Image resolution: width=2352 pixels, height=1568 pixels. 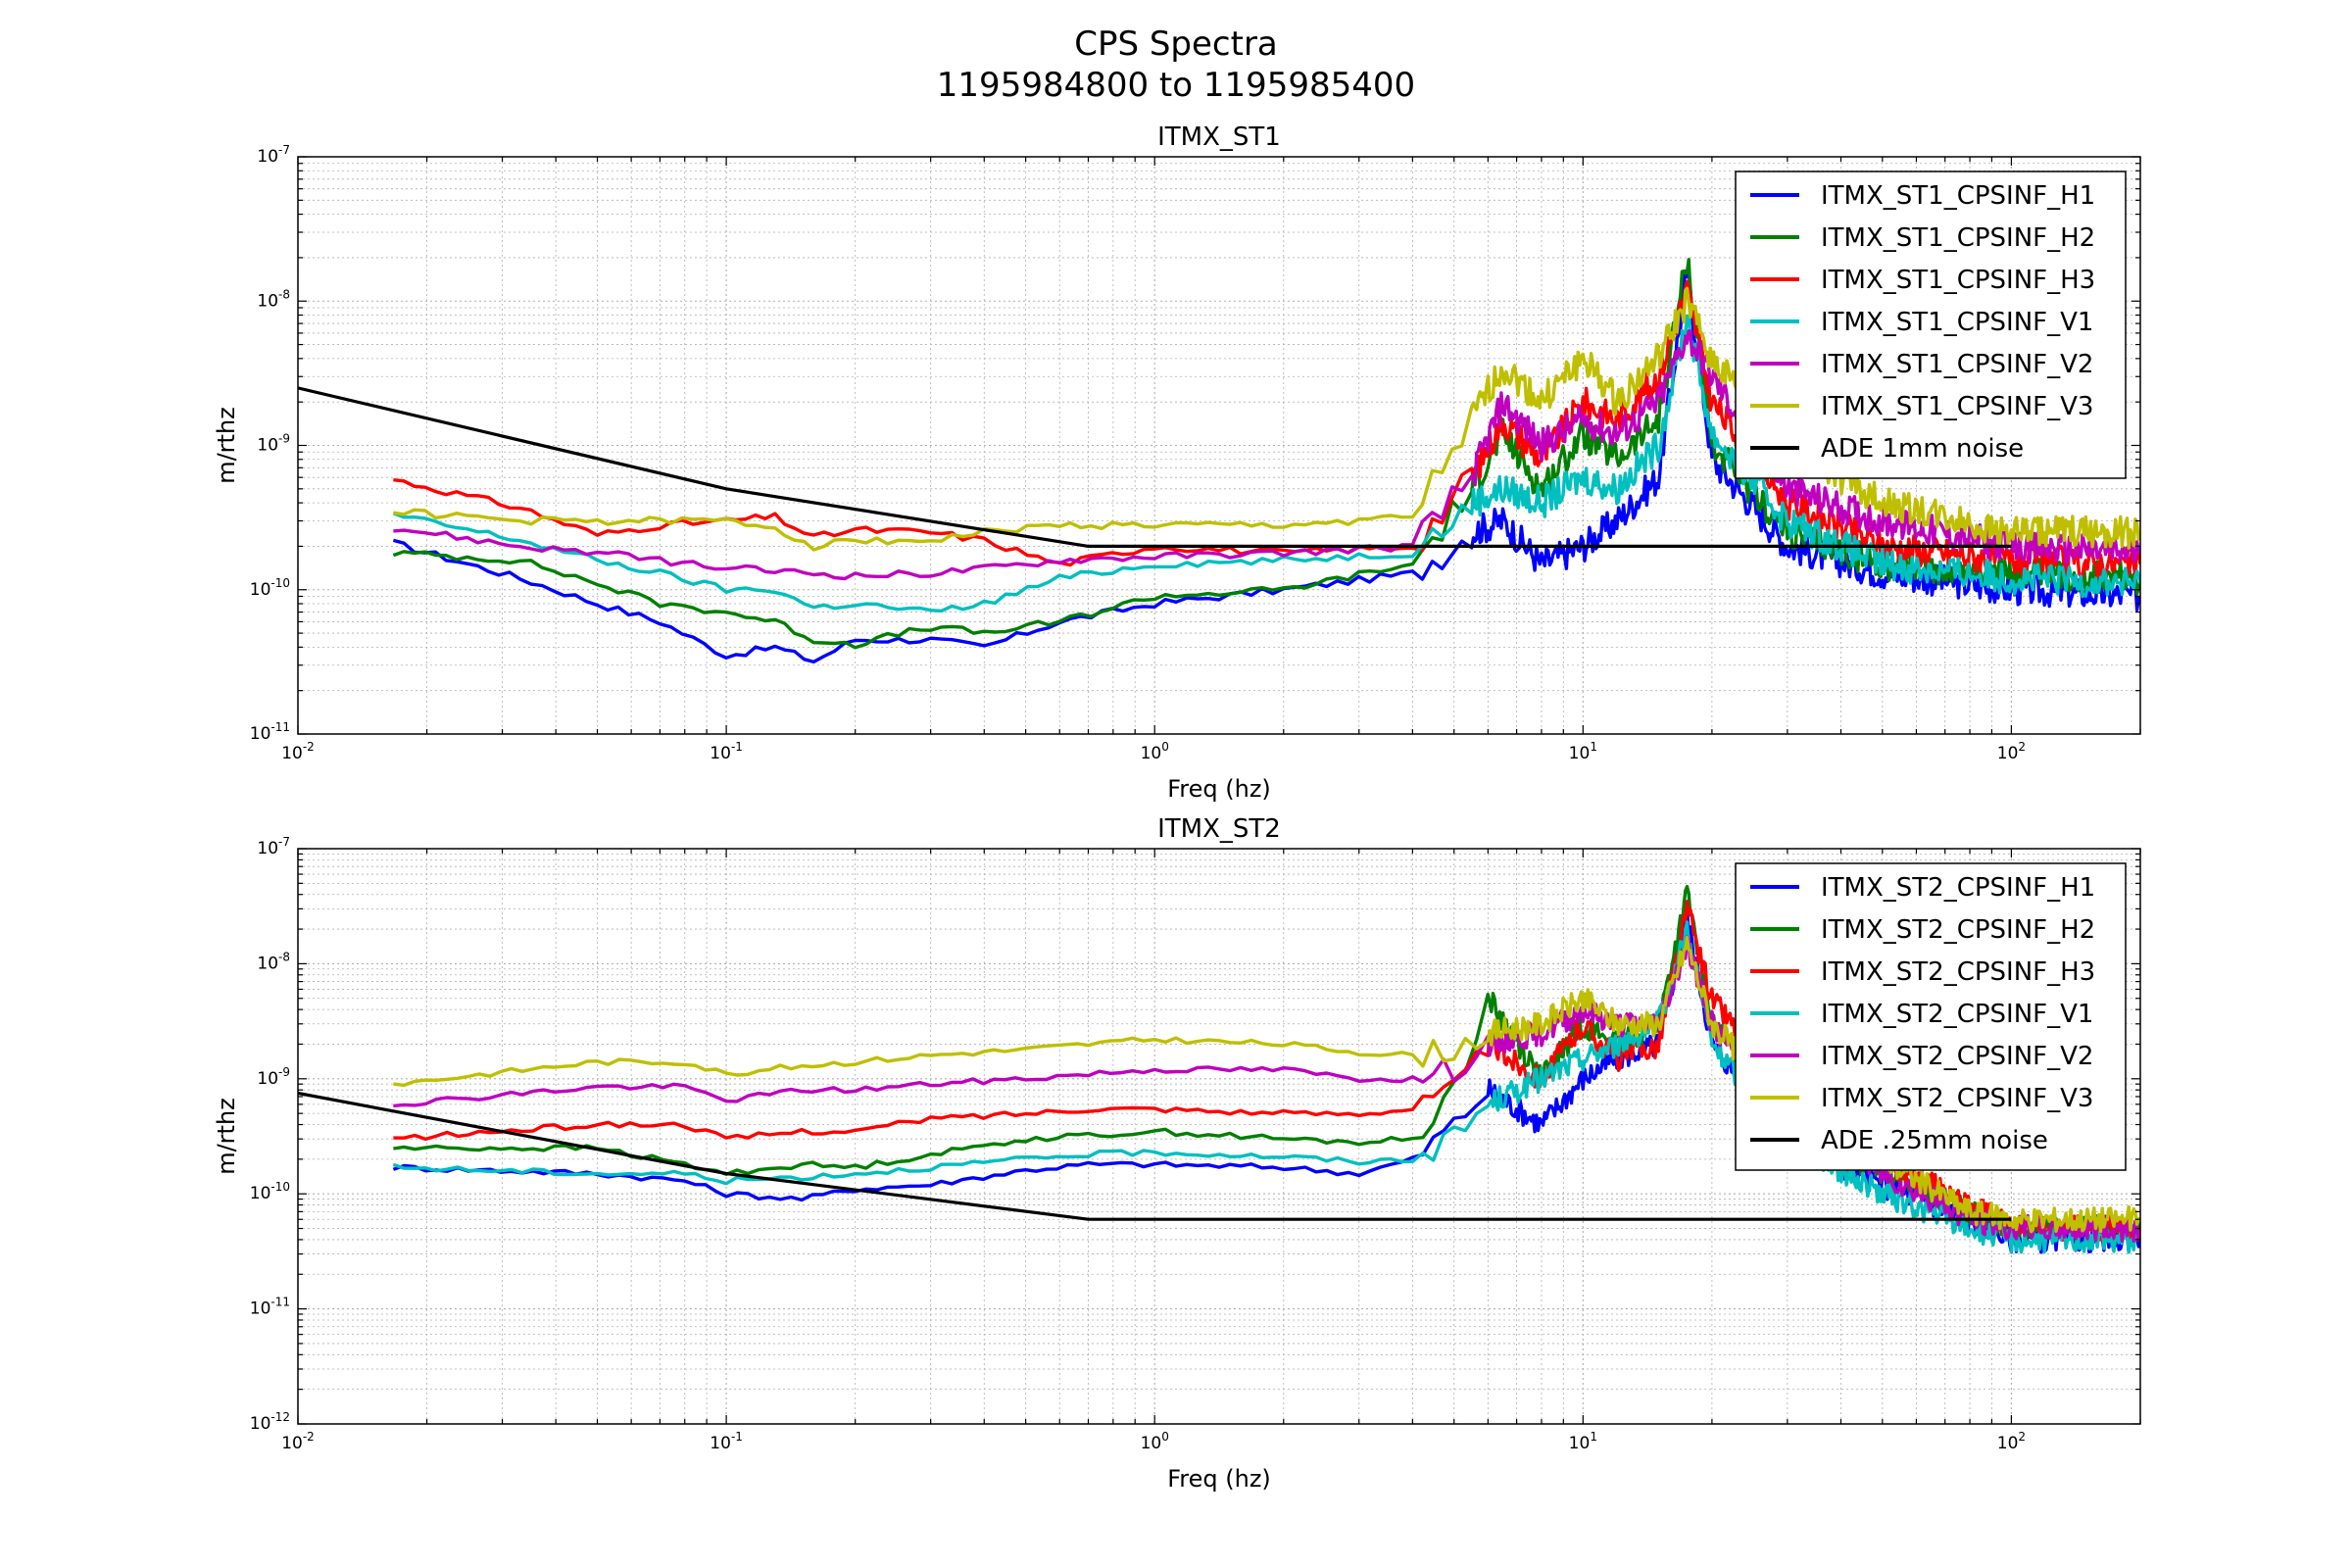 I want to click on legend-label: ITMX_ST1_CPSINF_V2, so click(x=1957, y=364).